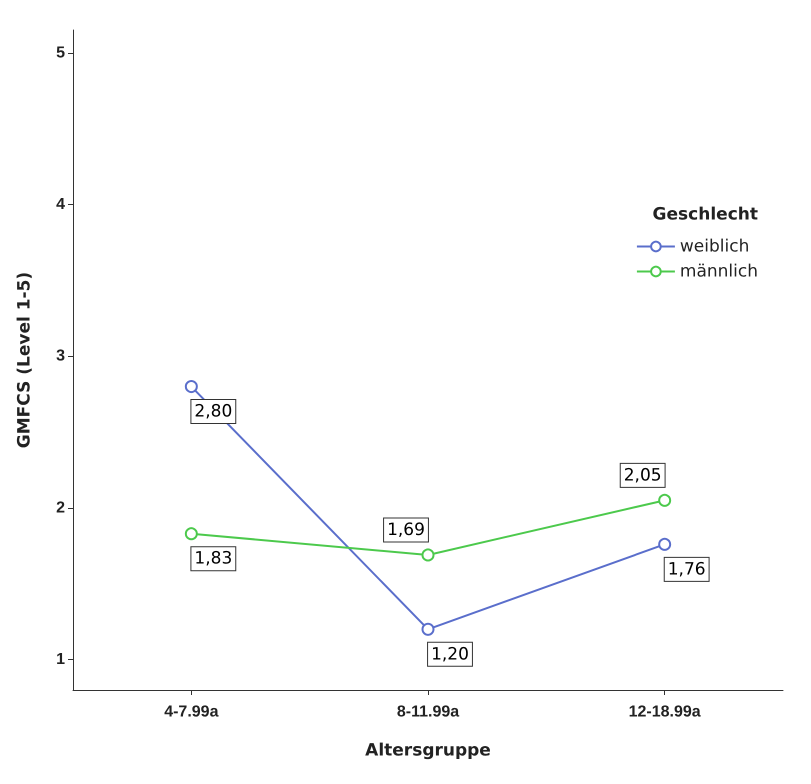  I want to click on x-tick-label: 8-11.99a, so click(428, 712).